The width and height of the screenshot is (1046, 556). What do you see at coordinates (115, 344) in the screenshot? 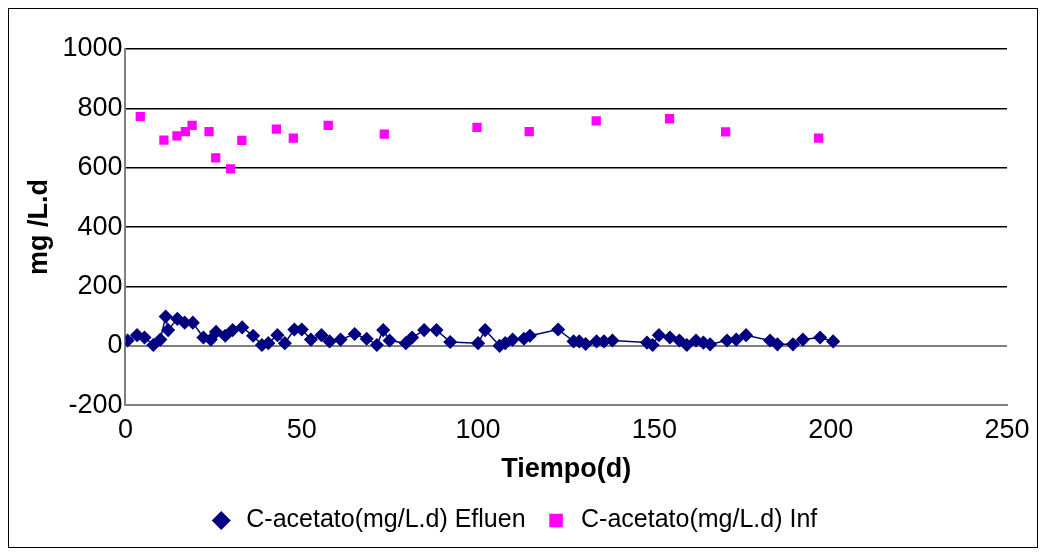
I see `y-tick-label: 0` at bounding box center [115, 344].